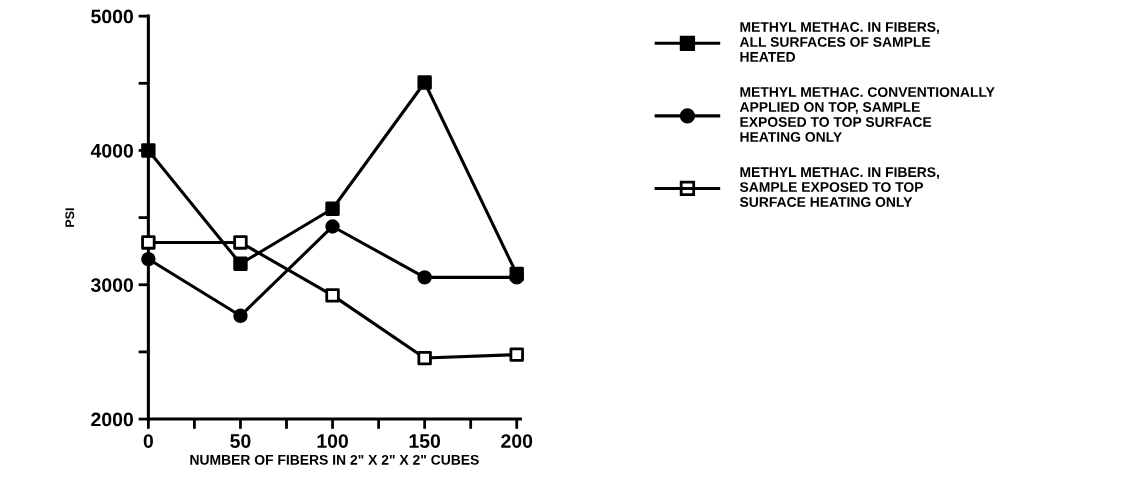 This screenshot has height=489, width=1124. I want to click on x-axis-title: NUMBER OF FIBERS IN 2" X 2" X 2" CUBES, so click(334, 459).